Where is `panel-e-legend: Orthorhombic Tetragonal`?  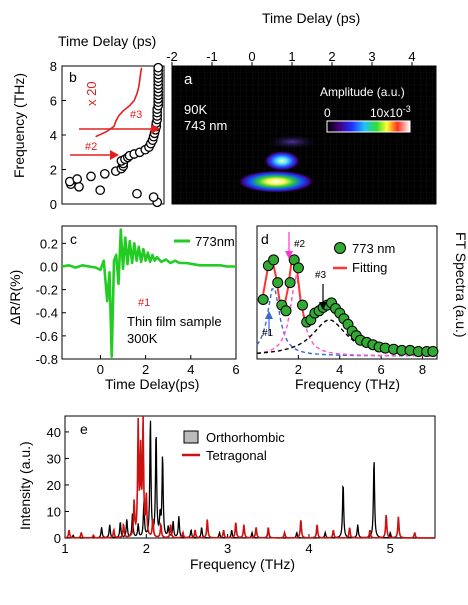 panel-e-legend: Orthorhombic Tetragonal is located at coordinates (233, 446).